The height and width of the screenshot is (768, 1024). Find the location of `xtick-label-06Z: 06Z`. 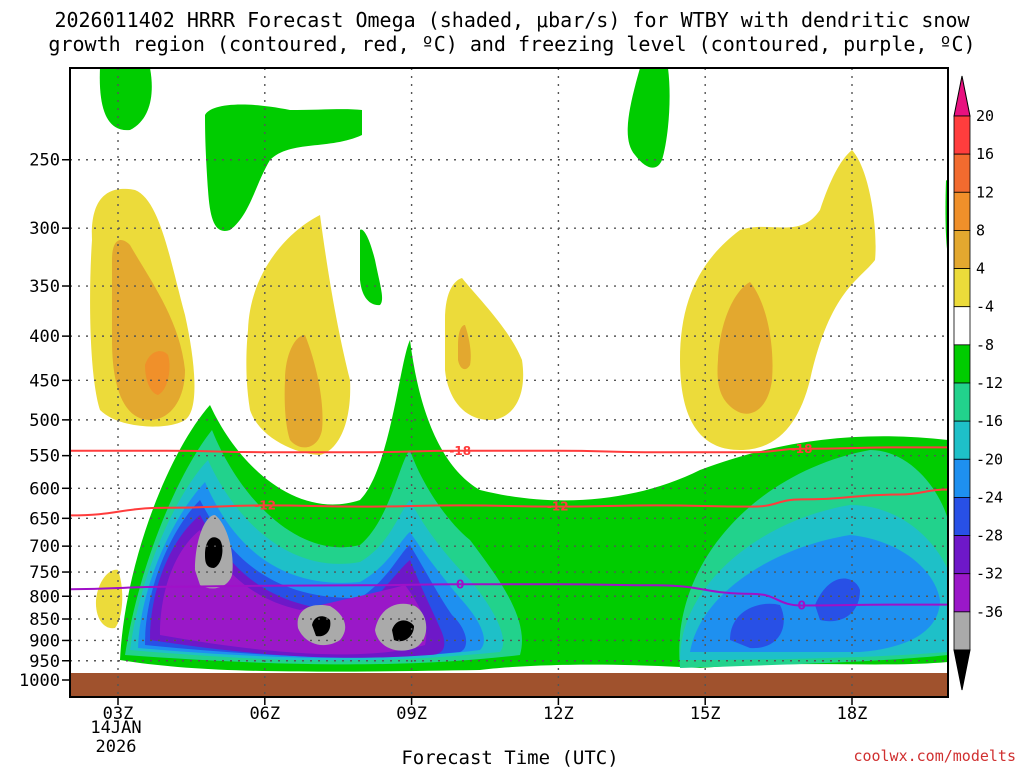

xtick-label-06Z: 06Z is located at coordinates (264, 714).